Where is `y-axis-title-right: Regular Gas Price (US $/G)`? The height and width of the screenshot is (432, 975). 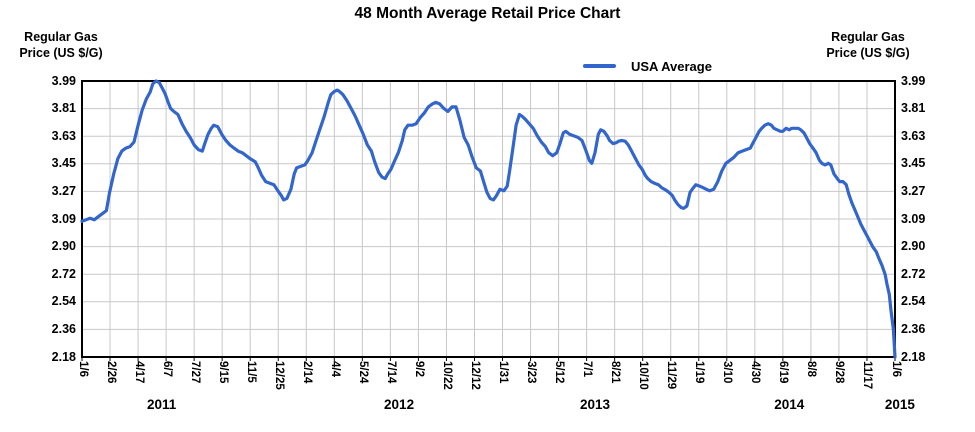 y-axis-title-right: Regular Gas Price (US $/G) is located at coordinates (868, 45).